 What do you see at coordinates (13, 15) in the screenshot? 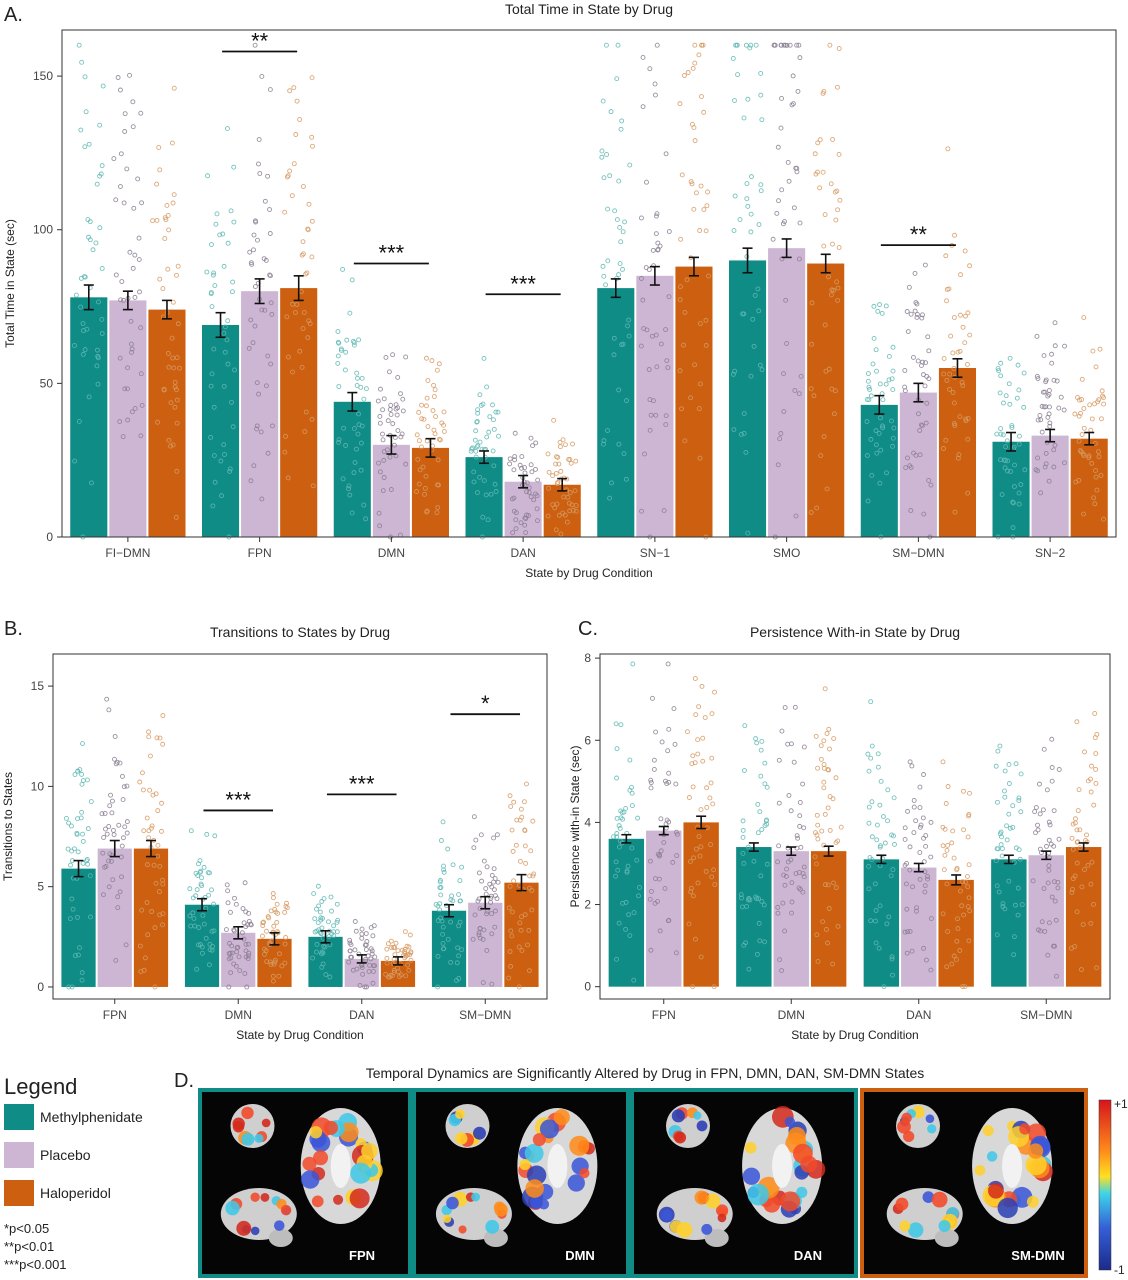
I see `panel-letter-a: A.` at bounding box center [13, 15].